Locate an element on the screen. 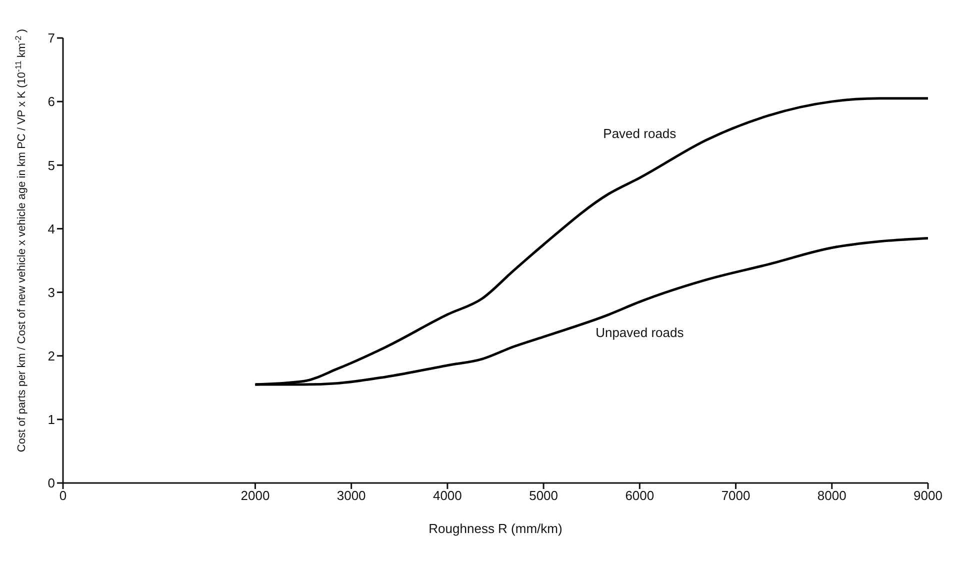  y-tick-label: 7 is located at coordinates (51, 38).